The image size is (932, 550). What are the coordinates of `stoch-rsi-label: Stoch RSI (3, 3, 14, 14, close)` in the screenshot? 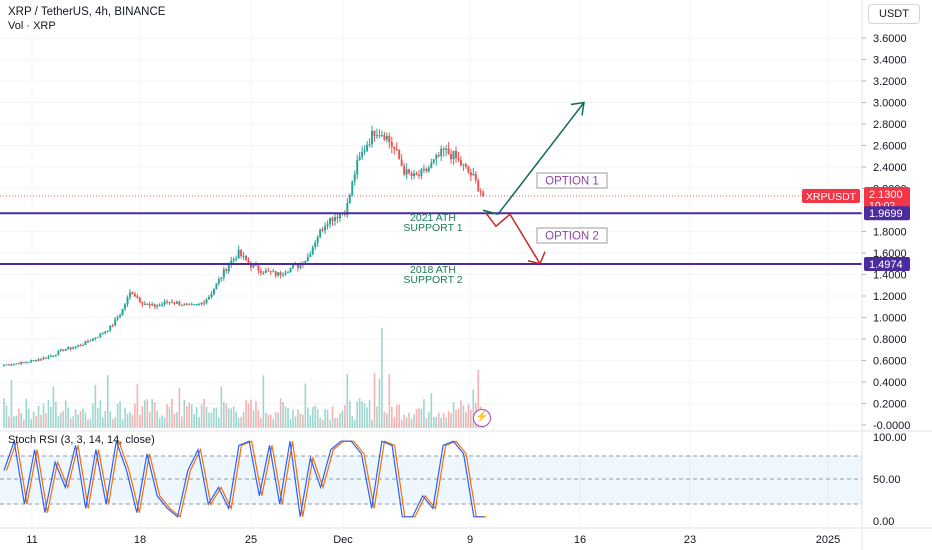 It's located at (81, 440).